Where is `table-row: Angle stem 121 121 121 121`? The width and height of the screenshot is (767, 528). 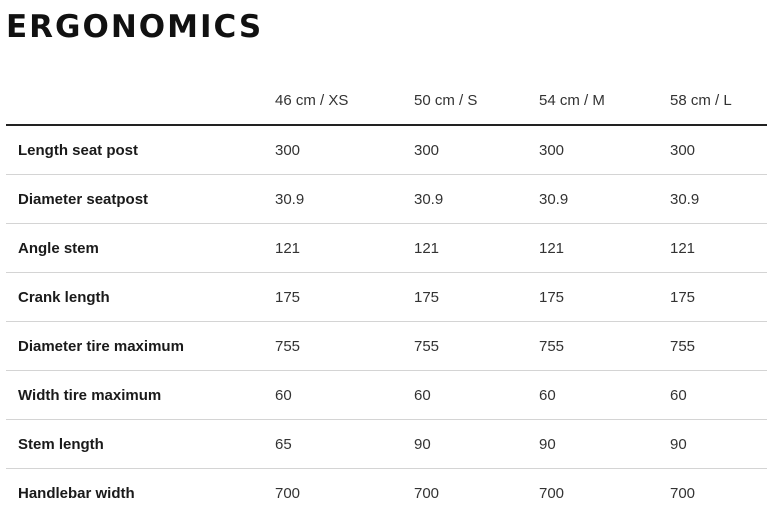
table-row: Angle stem 121 121 121 121 is located at coordinates (386, 248).